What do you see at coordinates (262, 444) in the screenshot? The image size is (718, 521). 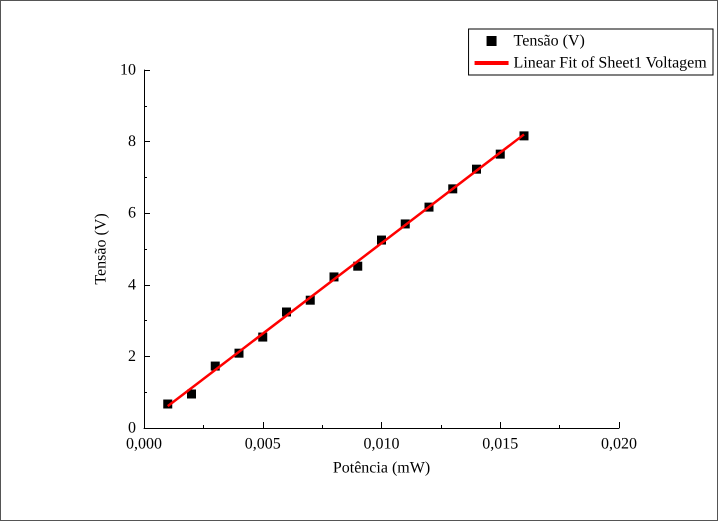 I see `x-tick-label: 0,005` at bounding box center [262, 444].